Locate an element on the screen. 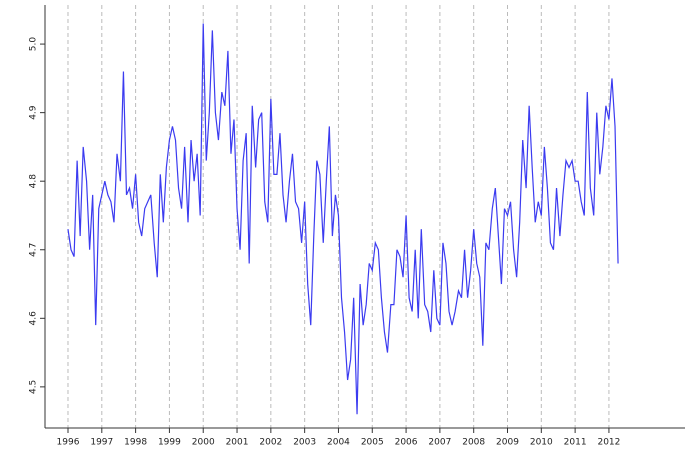 This screenshot has width=700, height=450. y-tick-label: 4.5 is located at coordinates (34, 387).